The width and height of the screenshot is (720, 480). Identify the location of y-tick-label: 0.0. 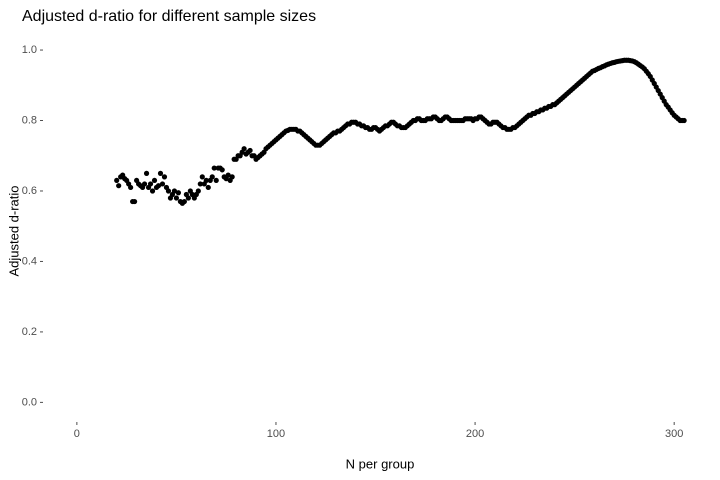
(29, 402).